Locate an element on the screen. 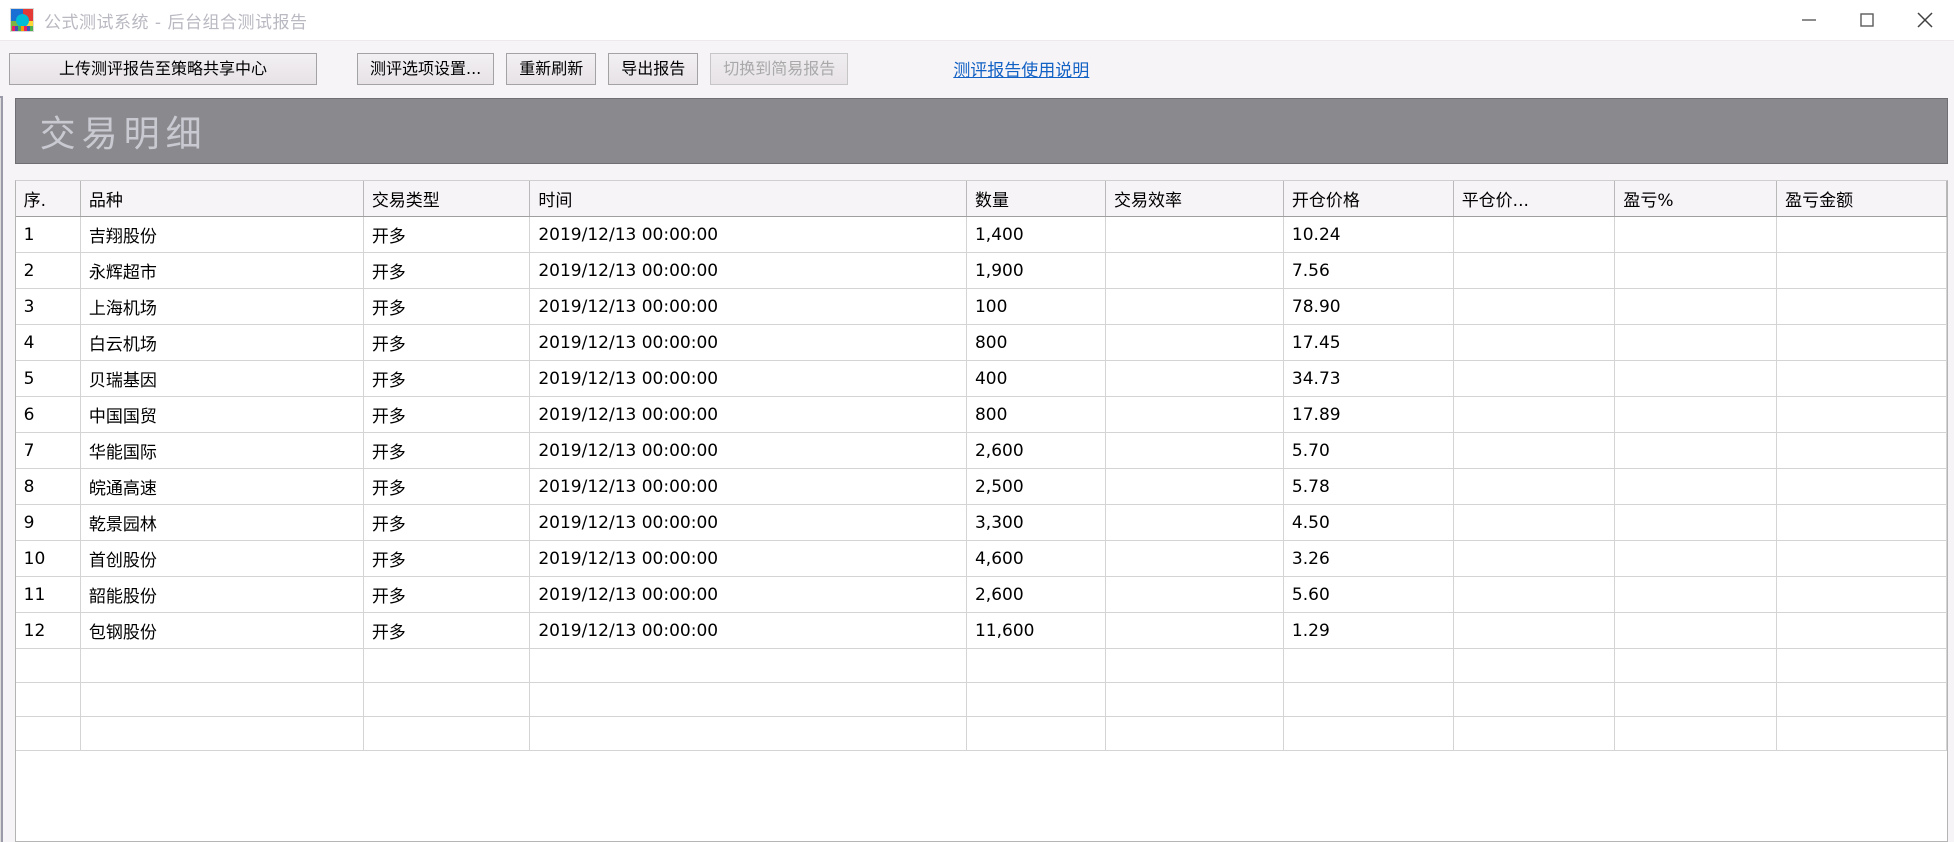 The height and width of the screenshot is (842, 1954). report-title: 交易明细 is located at coordinates (123, 134).